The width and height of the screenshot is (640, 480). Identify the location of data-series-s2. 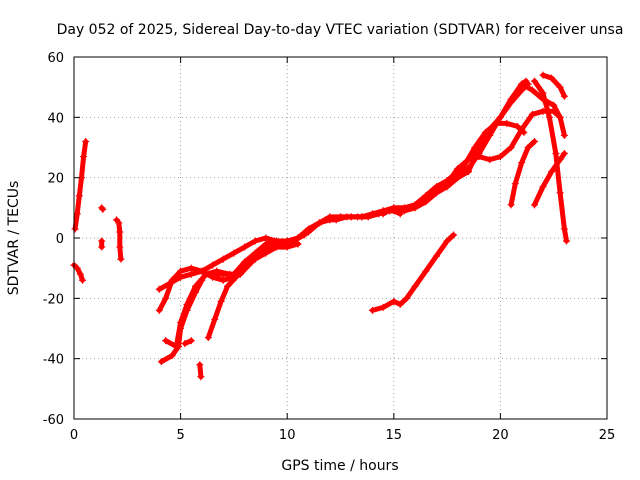
(78, 272).